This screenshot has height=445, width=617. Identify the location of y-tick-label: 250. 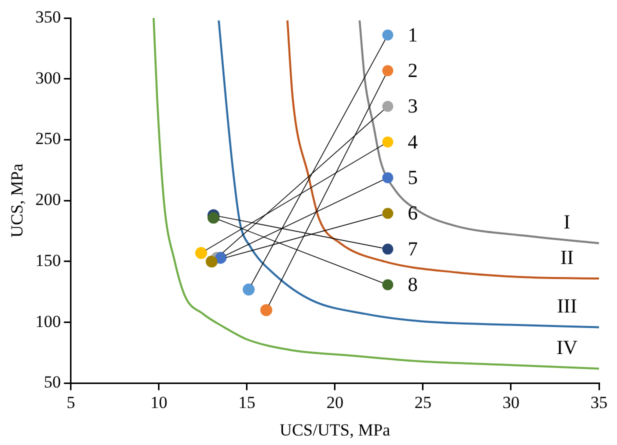
(48, 138).